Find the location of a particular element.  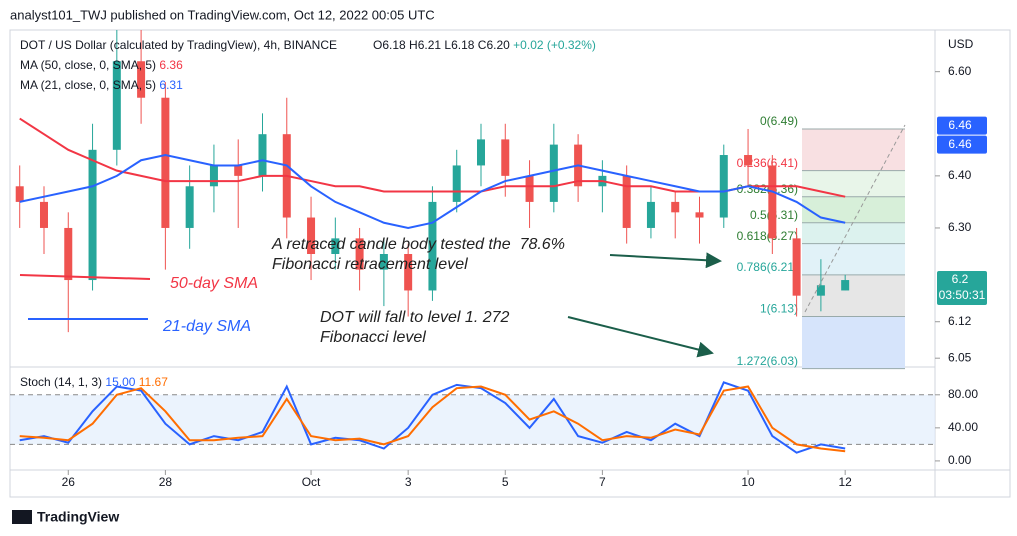

annotation: 50-day SMA is located at coordinates (214, 283).